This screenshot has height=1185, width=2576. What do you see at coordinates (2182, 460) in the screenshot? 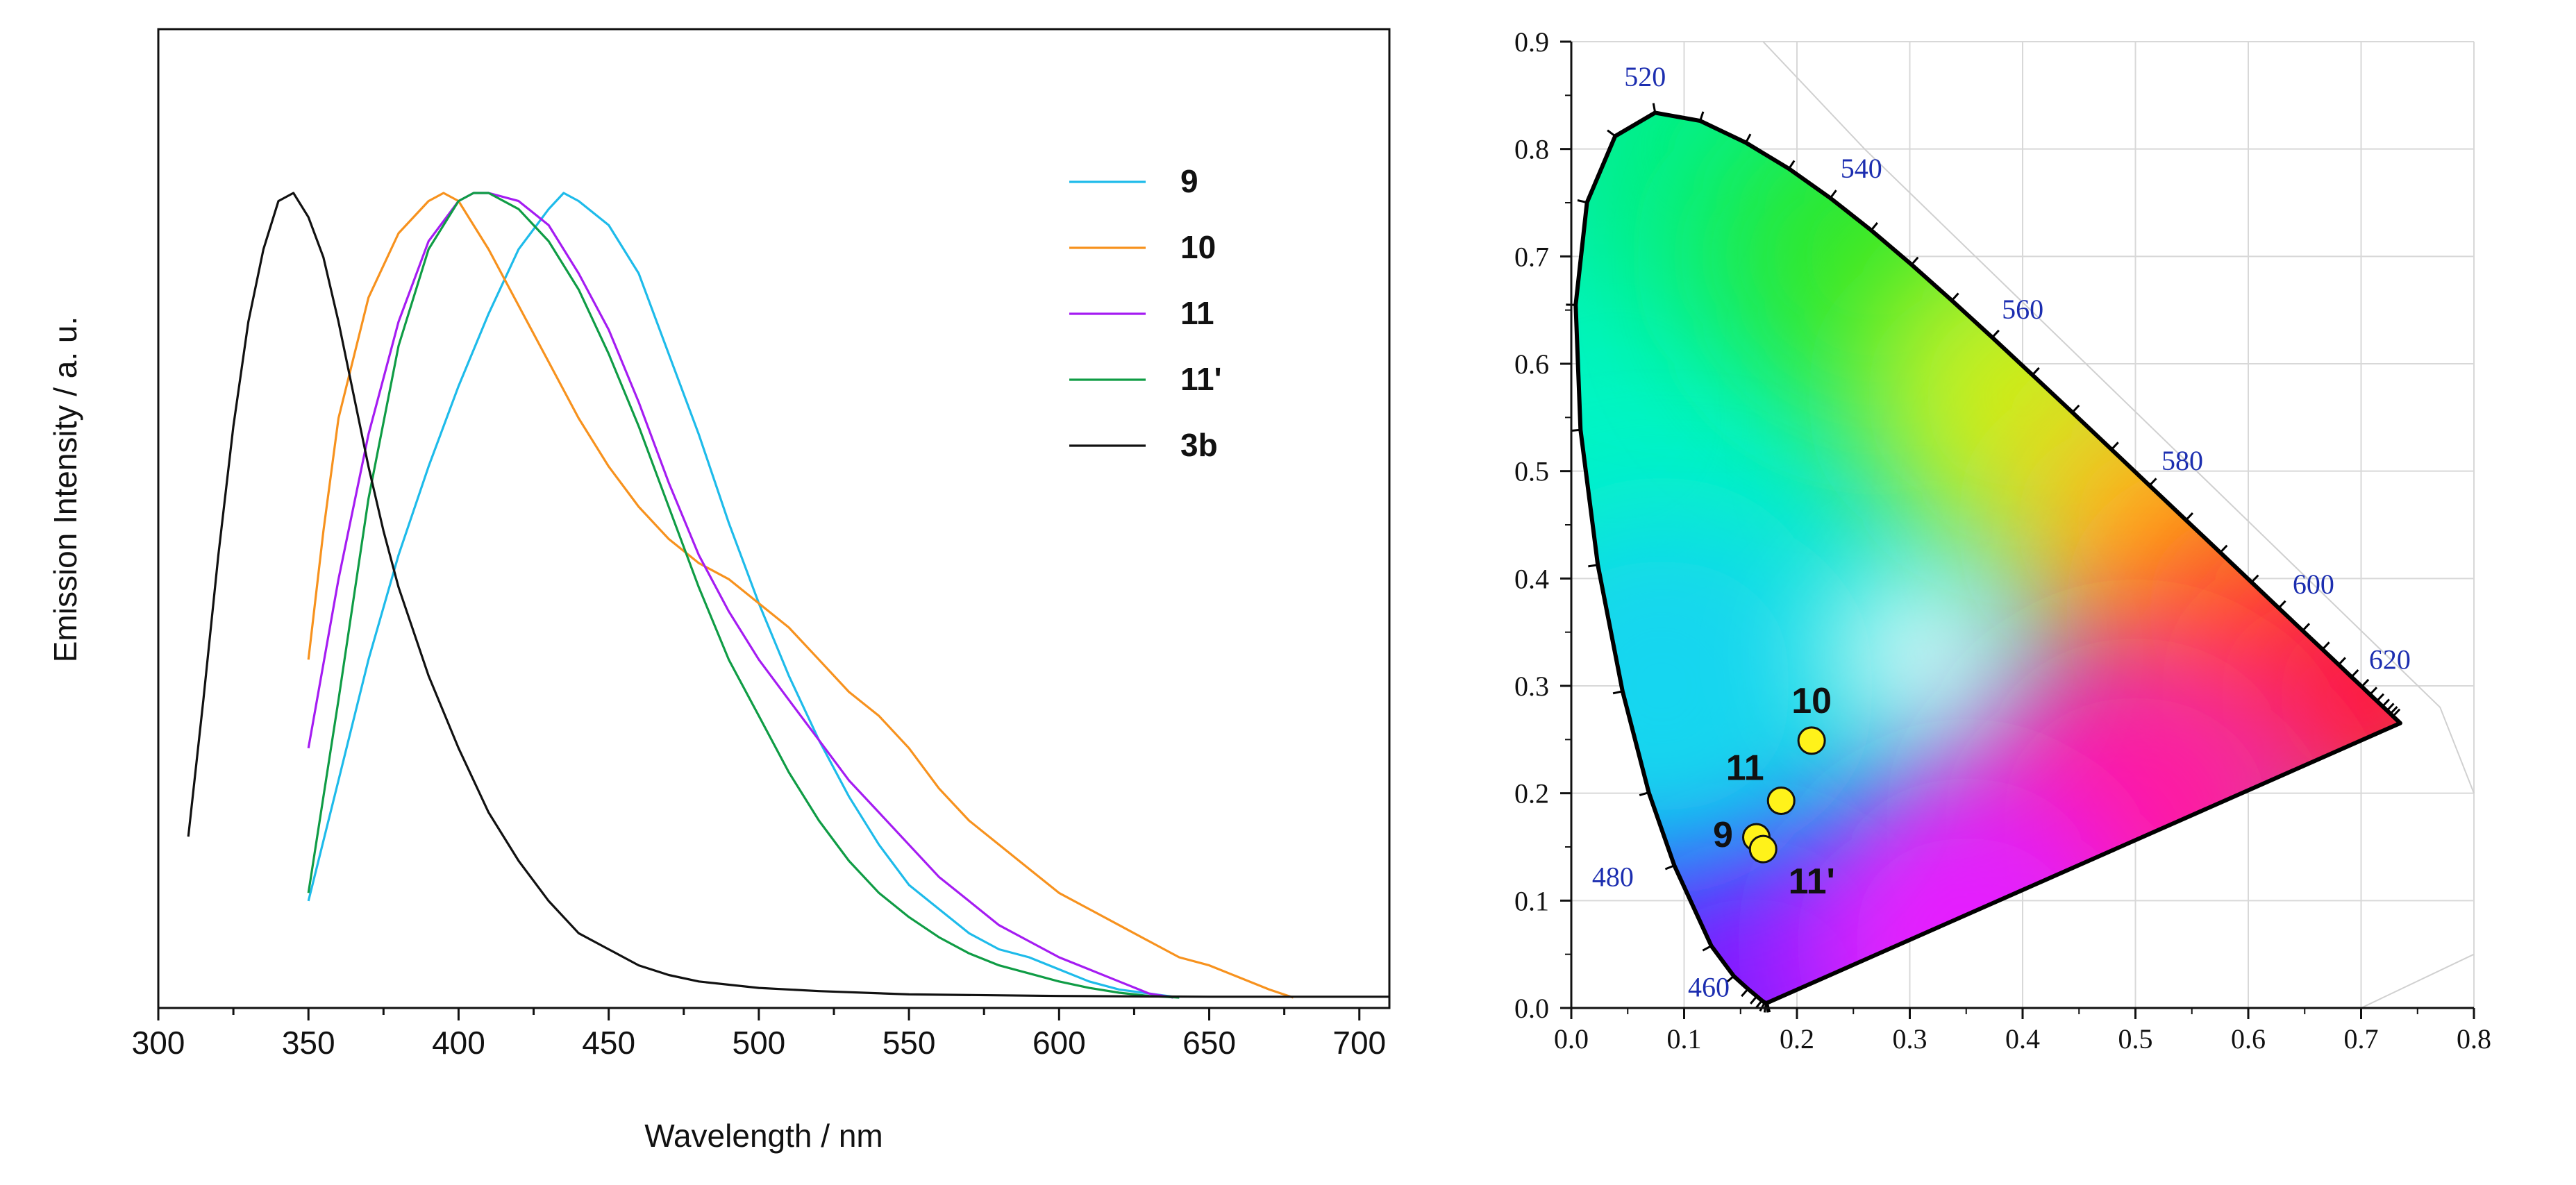
I see `cie-wavelength-label: 580` at bounding box center [2182, 460].